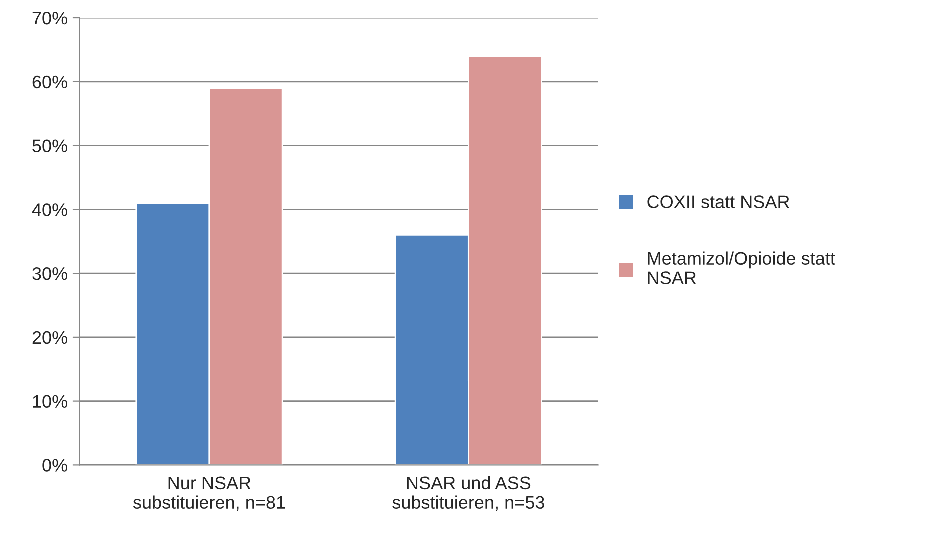  I want to click on x-tick-label: NSAR und ASS substituieren, n=53, so click(468, 494).